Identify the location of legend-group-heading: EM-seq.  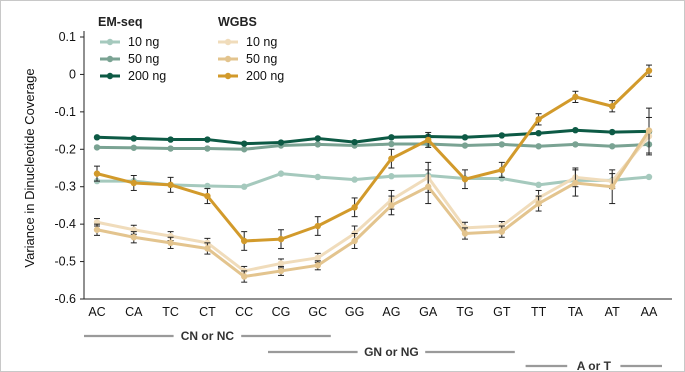
(120, 22).